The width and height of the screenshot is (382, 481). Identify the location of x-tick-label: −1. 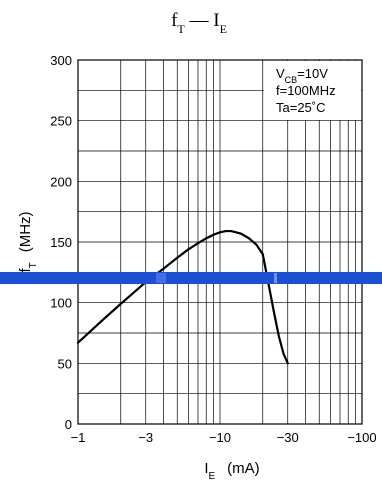
(78, 437).